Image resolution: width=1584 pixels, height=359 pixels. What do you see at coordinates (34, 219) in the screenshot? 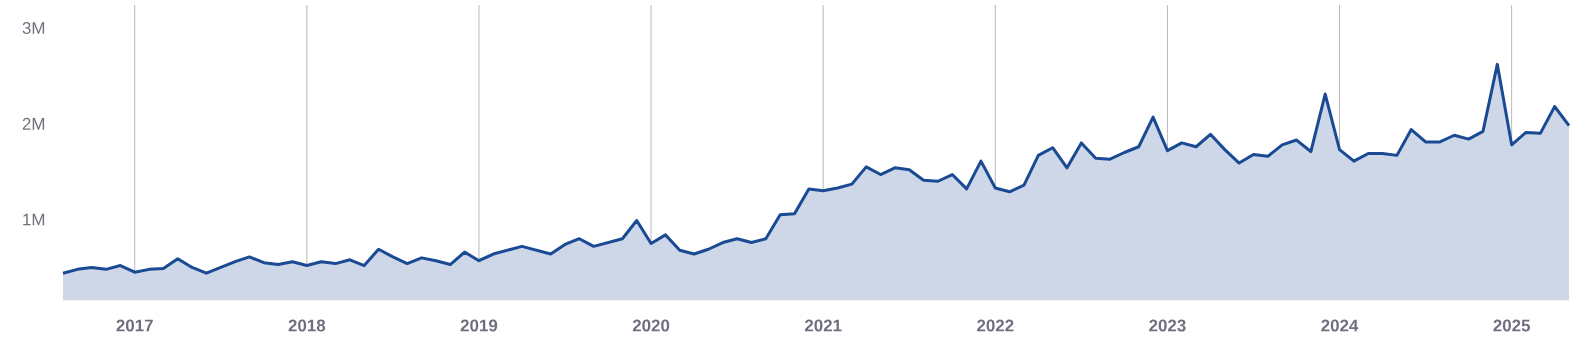
I see `y-tick-label: 1M` at bounding box center [34, 219].